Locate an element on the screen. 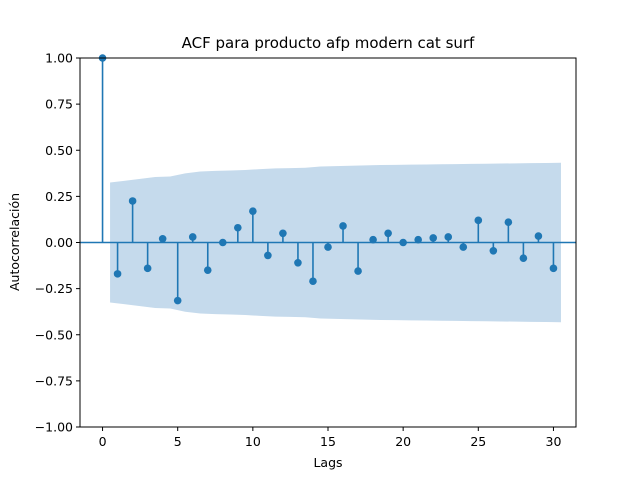  x-tick-label: 25 is located at coordinates (478, 441).